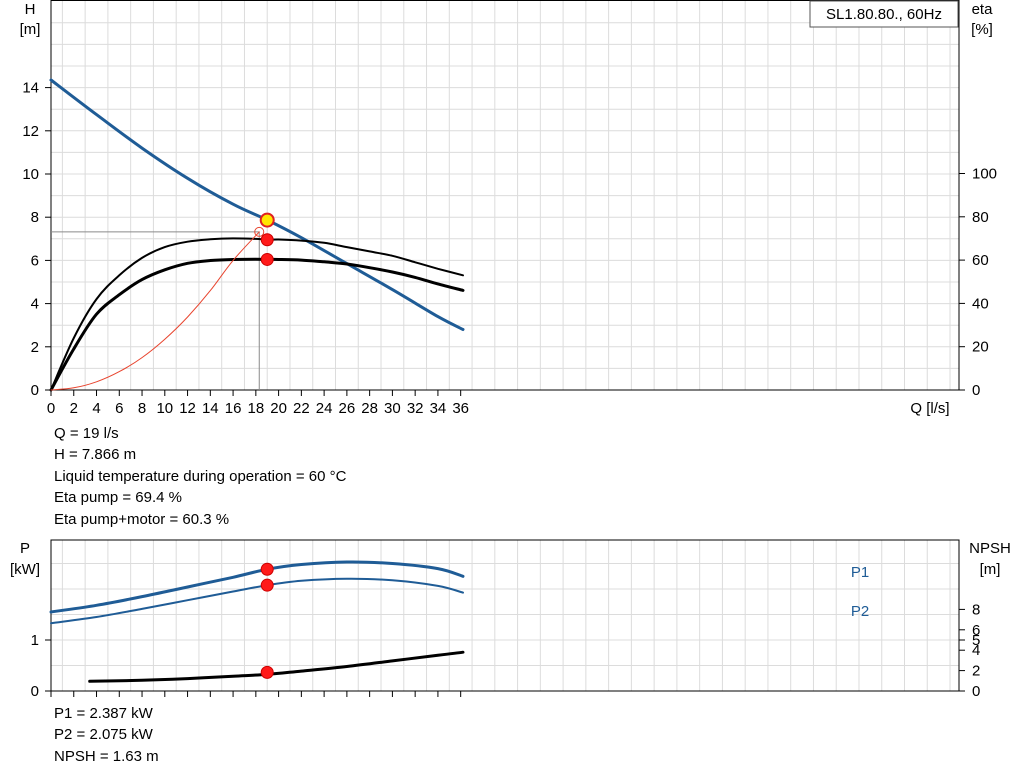  Describe the element at coordinates (35, 347) in the screenshot. I see `y-left-tick-label: 2` at that location.